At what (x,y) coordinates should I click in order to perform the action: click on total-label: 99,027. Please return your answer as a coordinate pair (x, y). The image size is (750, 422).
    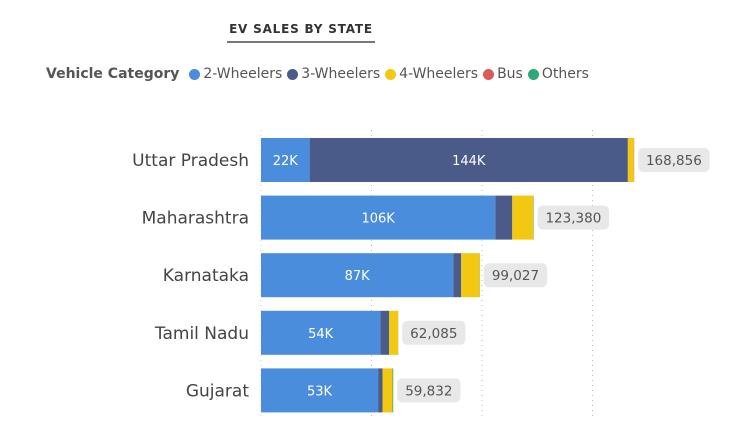
    Looking at the image, I should click on (515, 276).